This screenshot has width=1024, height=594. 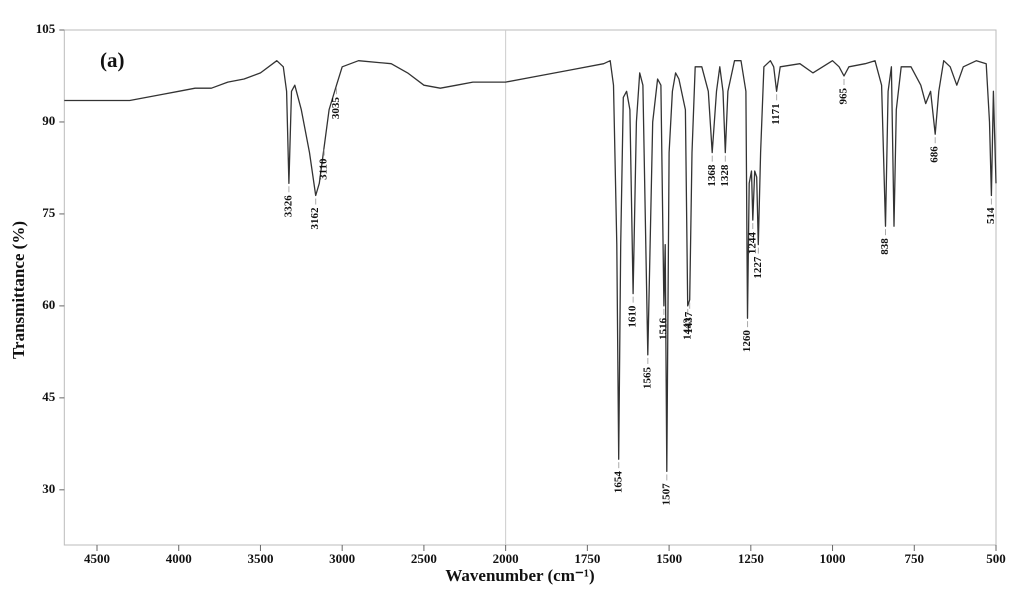 I want to click on y-tick-label: 90, so click(x=48, y=120).